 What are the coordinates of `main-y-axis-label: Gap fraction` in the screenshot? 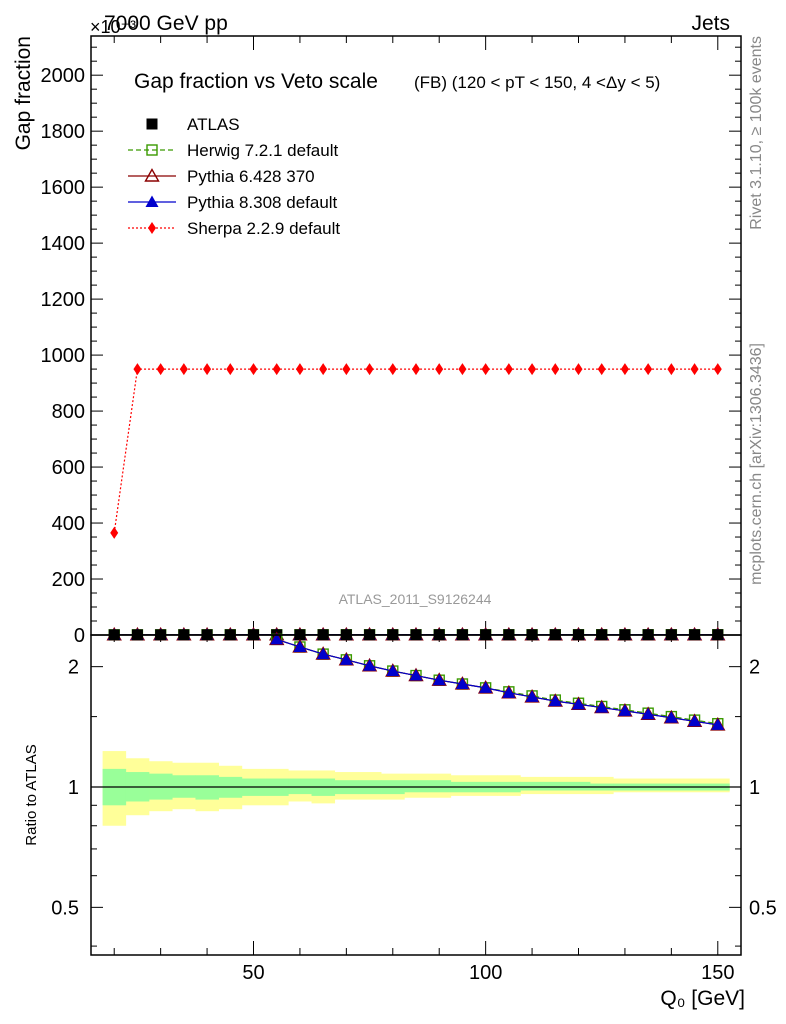 It's located at (23, 93).